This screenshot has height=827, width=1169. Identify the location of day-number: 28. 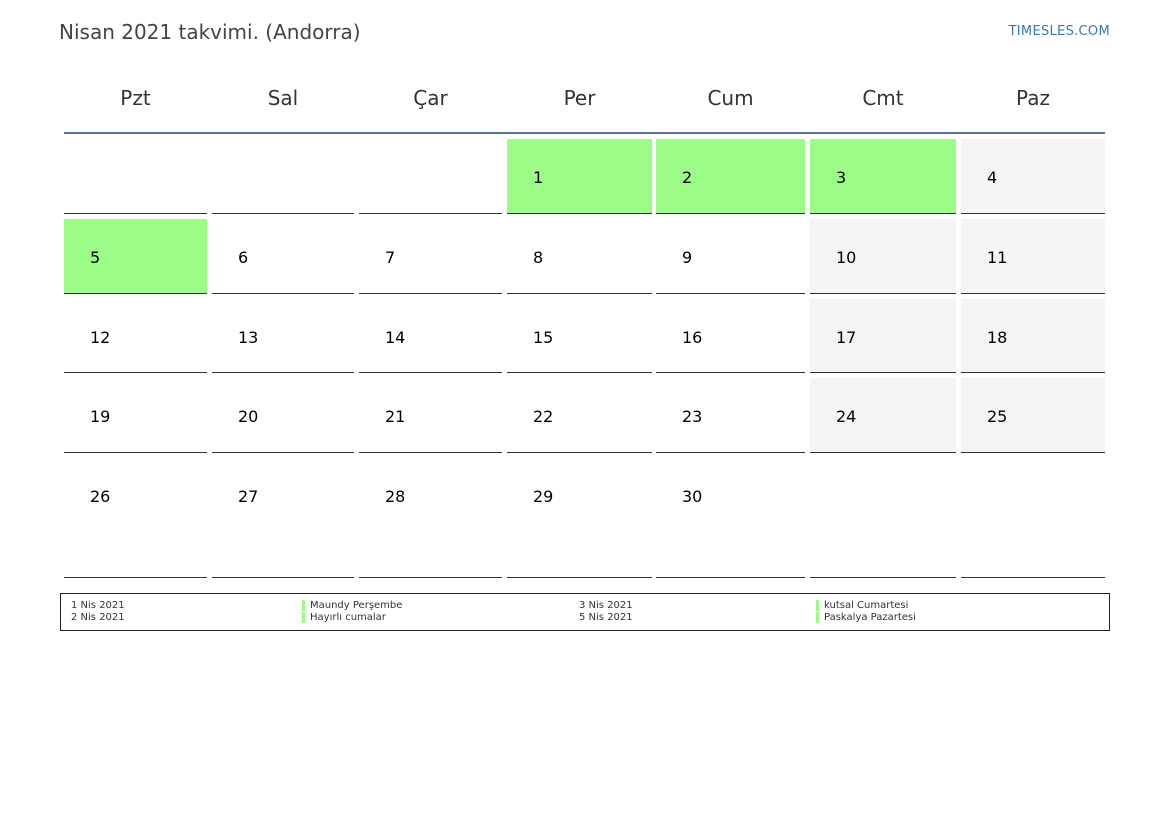
(395, 496).